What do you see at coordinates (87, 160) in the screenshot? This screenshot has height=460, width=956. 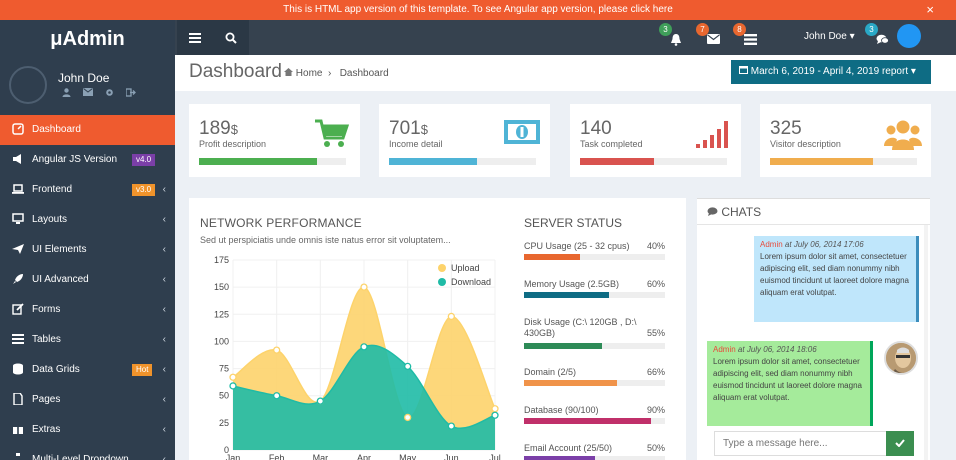 I see `sidebar-item-angular-js-version: Angular JS Version v4.0` at bounding box center [87, 160].